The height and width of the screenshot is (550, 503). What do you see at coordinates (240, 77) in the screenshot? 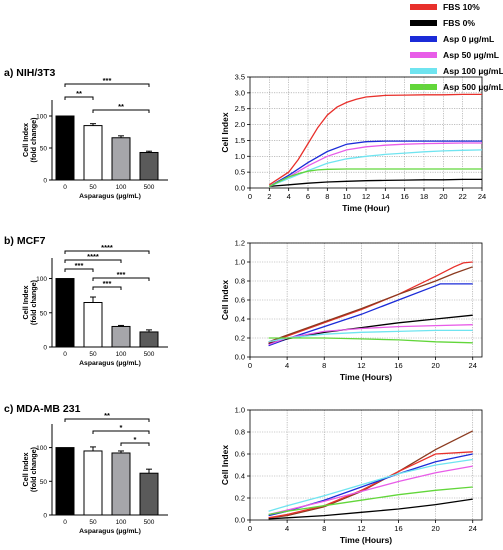
I see `y-tick-label: 3.5` at bounding box center [240, 77].